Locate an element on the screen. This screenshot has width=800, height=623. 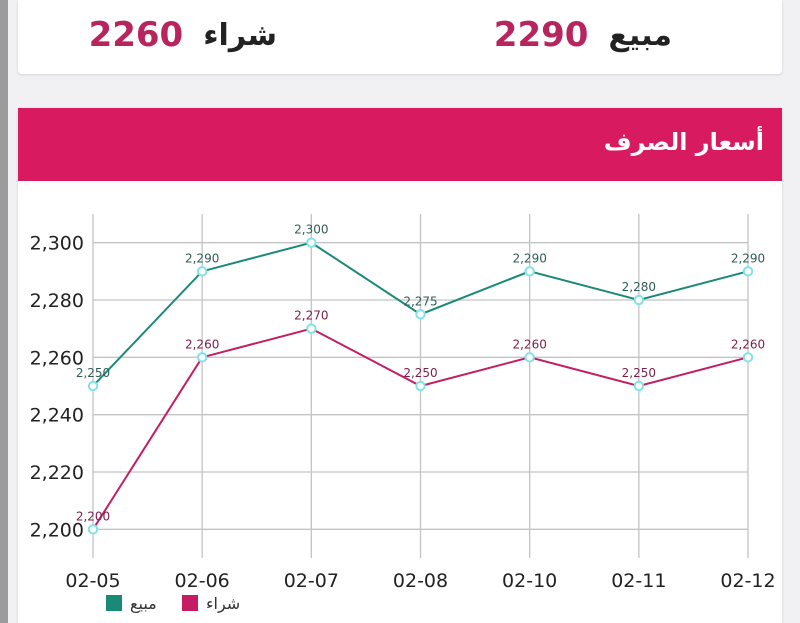
rates-summary-card: مبيع 2290 شراء 2260 is located at coordinates (400, 37).